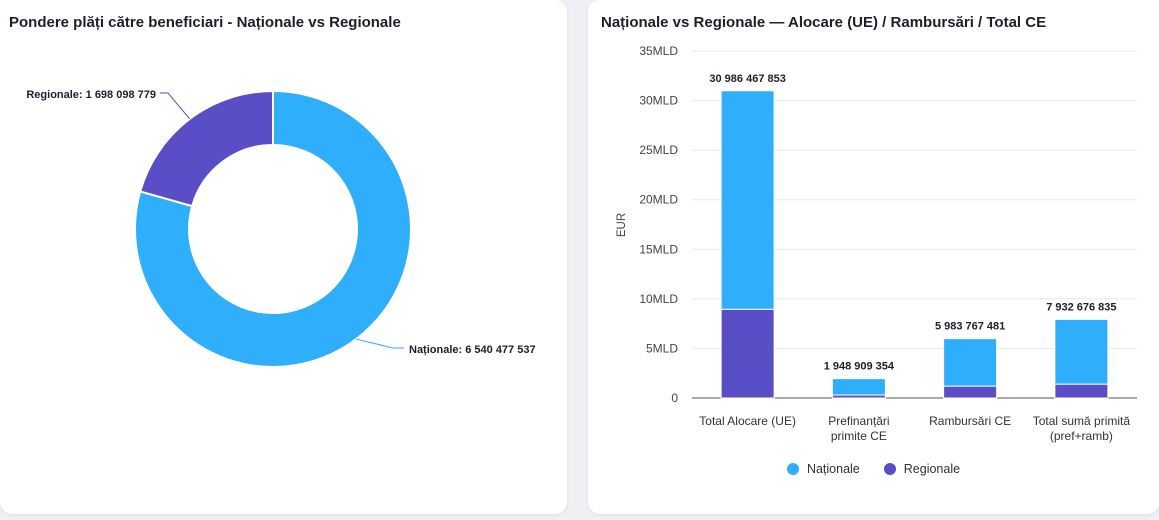 Image resolution: width=1159 pixels, height=520 pixels. Describe the element at coordinates (273, 228) in the screenshot. I see `donut-slice-naionale` at that location.